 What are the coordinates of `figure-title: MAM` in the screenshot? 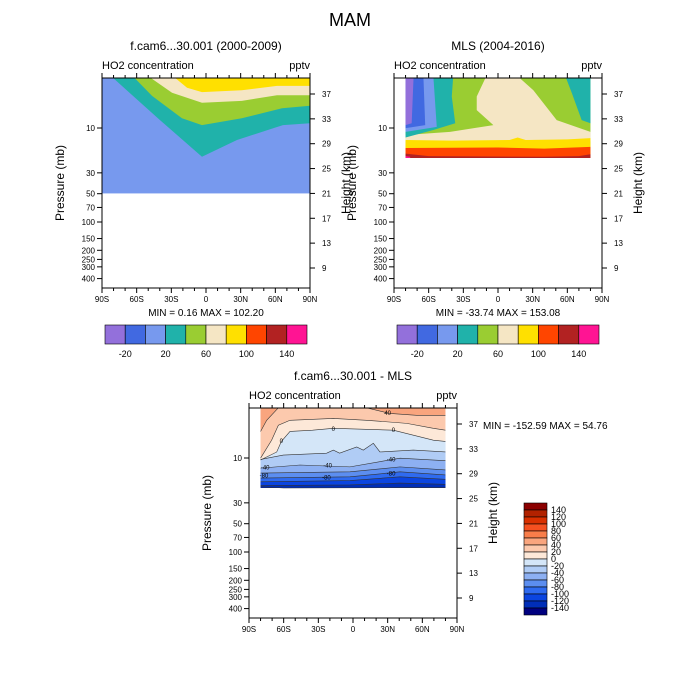 It's located at (350, 20).